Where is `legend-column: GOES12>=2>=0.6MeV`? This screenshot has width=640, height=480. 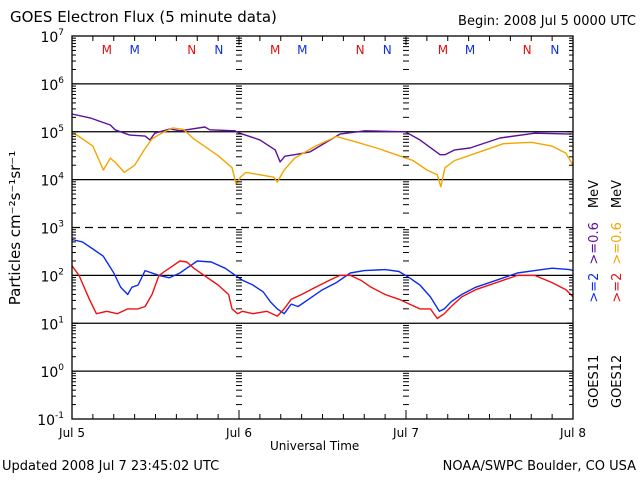
legend-column: GOES12>=2>=0.6MeV is located at coordinates (617, 294).